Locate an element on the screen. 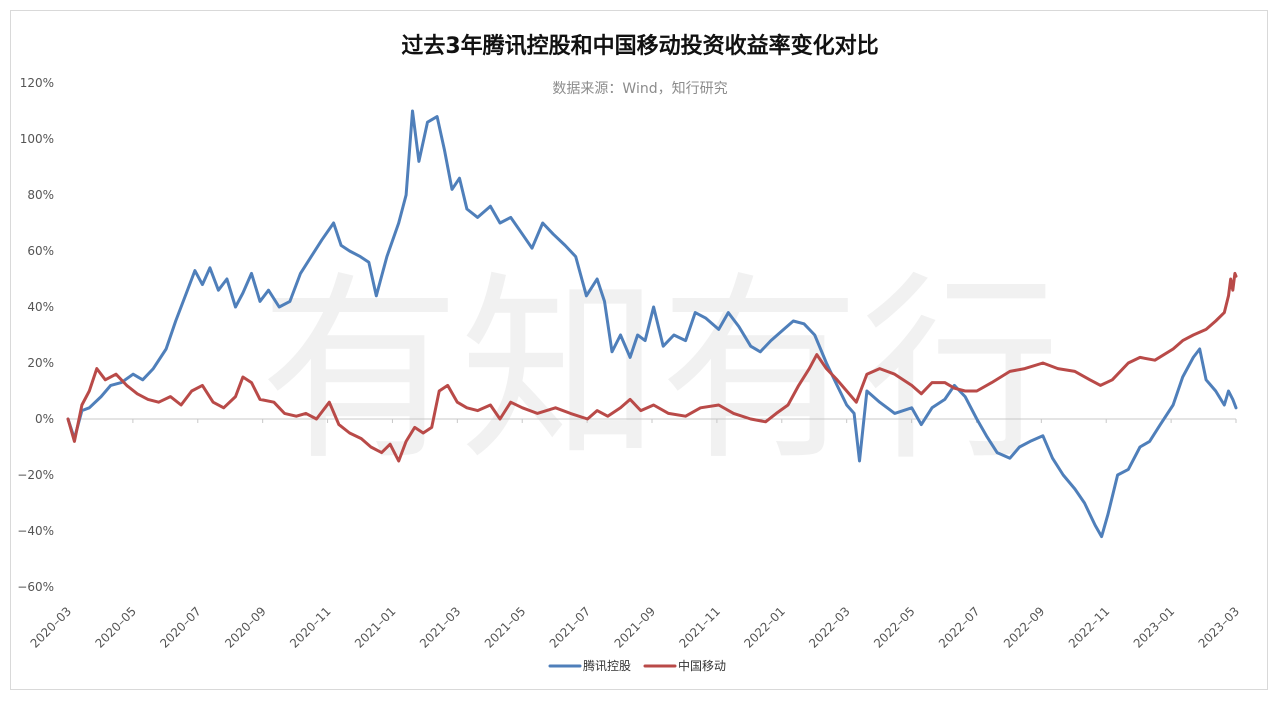  y-tick-label: 120% is located at coordinates (37, 83).